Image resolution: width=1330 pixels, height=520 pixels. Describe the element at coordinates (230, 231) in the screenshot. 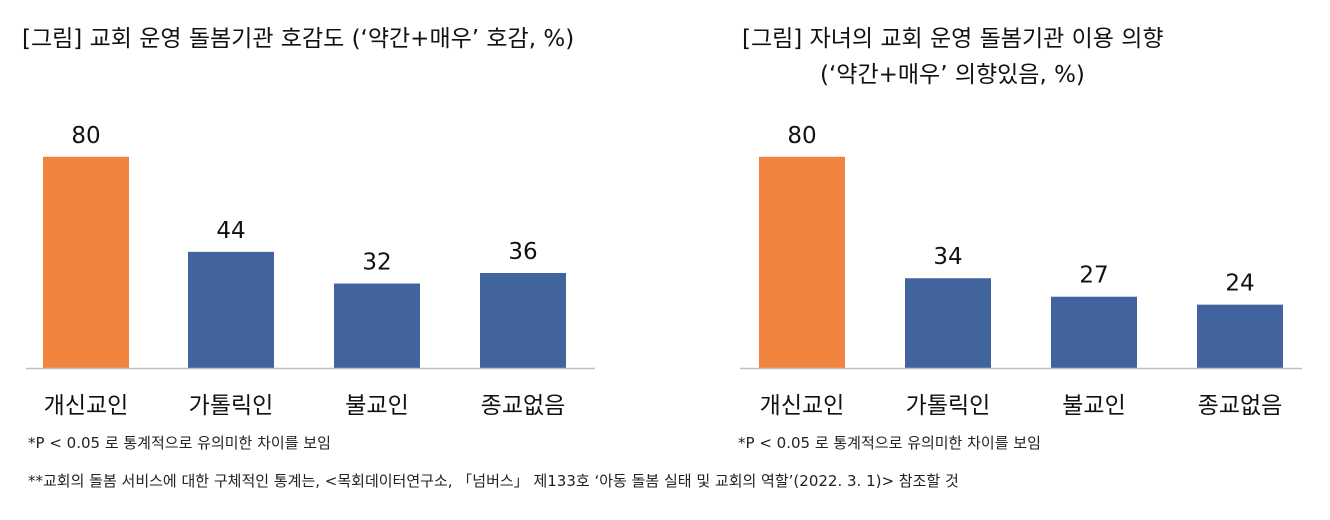

I see `data-label-2: 44` at that location.